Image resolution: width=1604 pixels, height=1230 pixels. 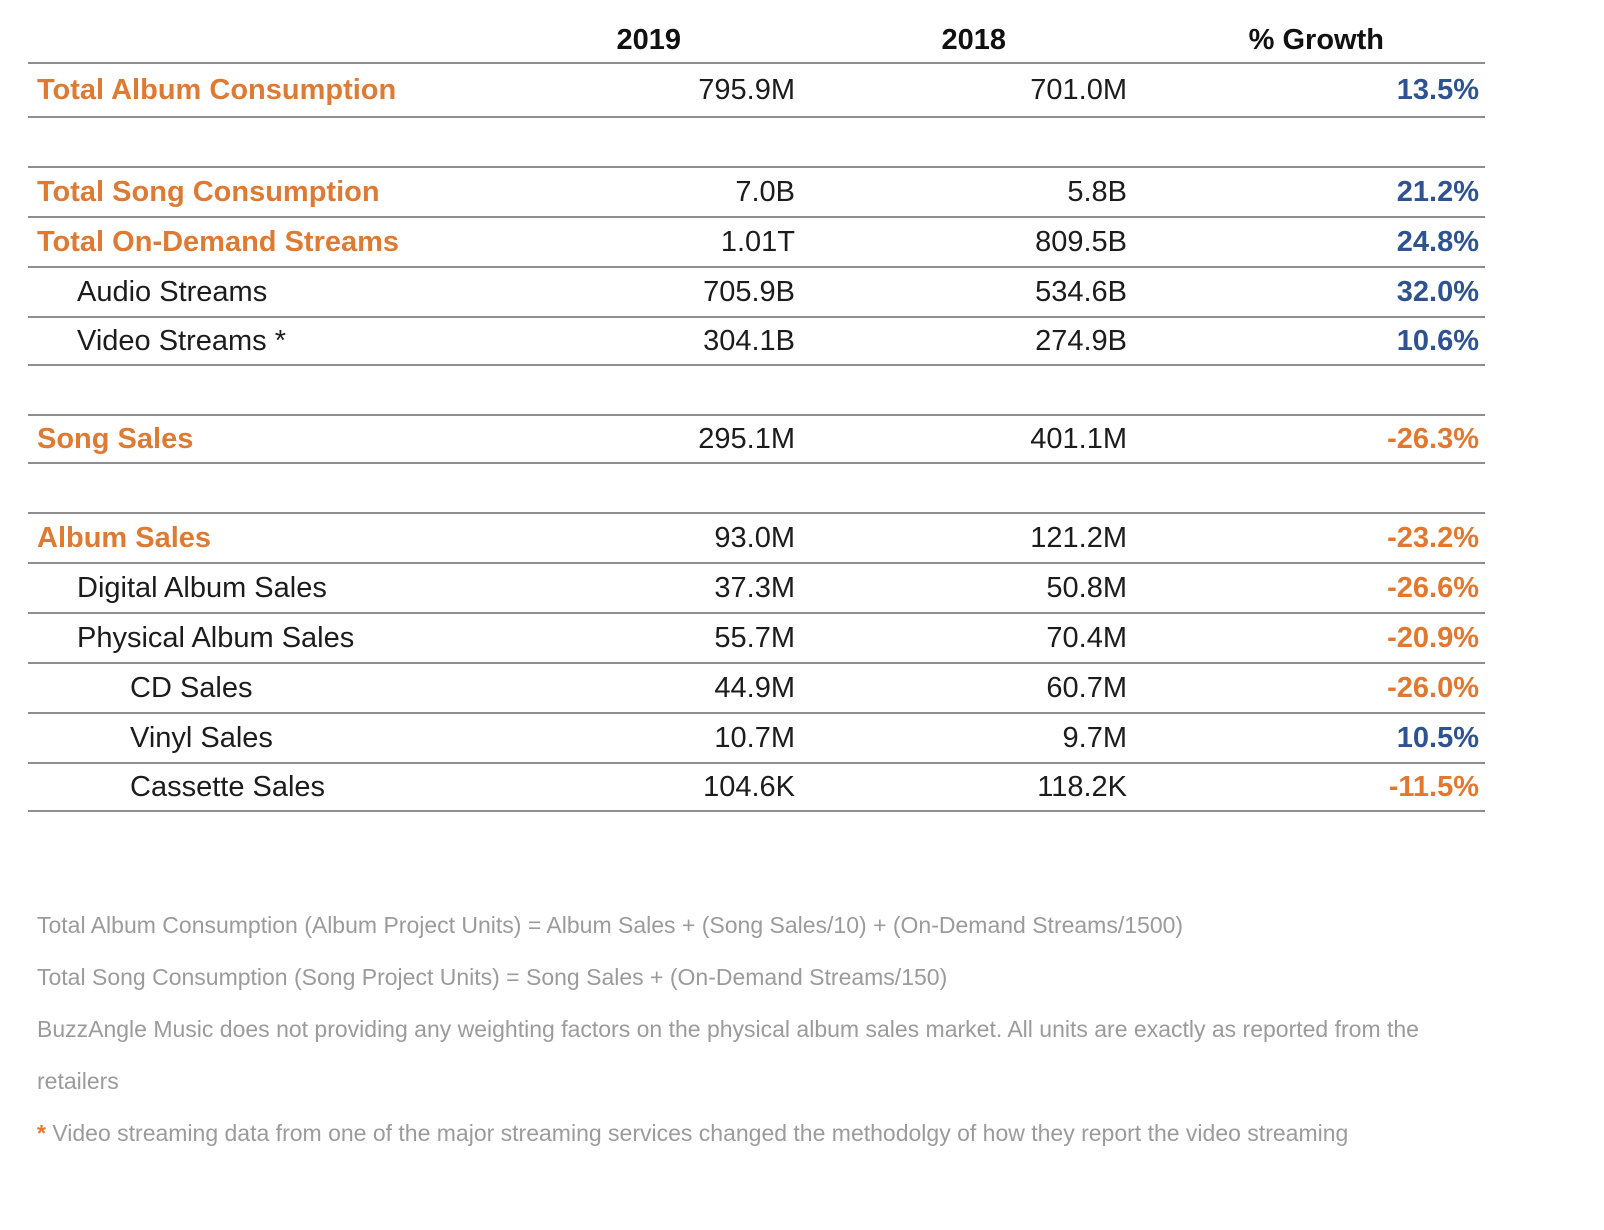 What do you see at coordinates (1094, 737) in the screenshot?
I see `value-2018: 9.7M` at bounding box center [1094, 737].